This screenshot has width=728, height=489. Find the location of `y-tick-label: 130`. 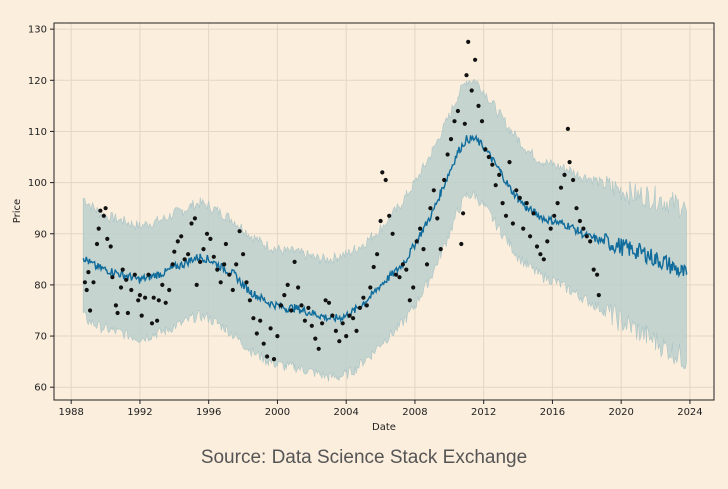

y-tick-label: 130 is located at coordinates (37, 30).